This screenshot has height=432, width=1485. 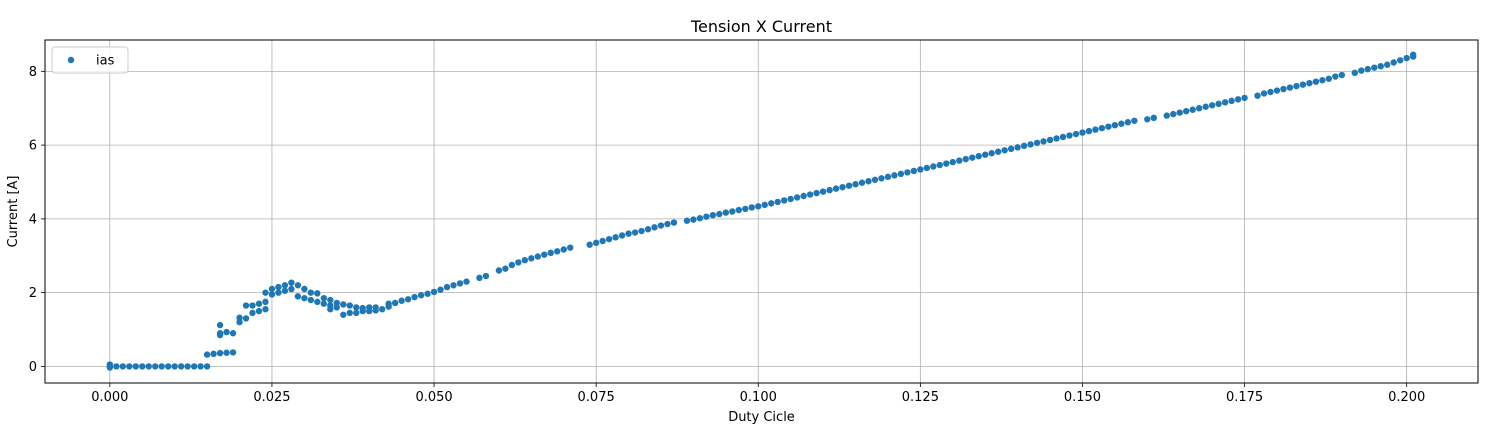 I want to click on x-tick-label: 0.100, so click(x=758, y=397).